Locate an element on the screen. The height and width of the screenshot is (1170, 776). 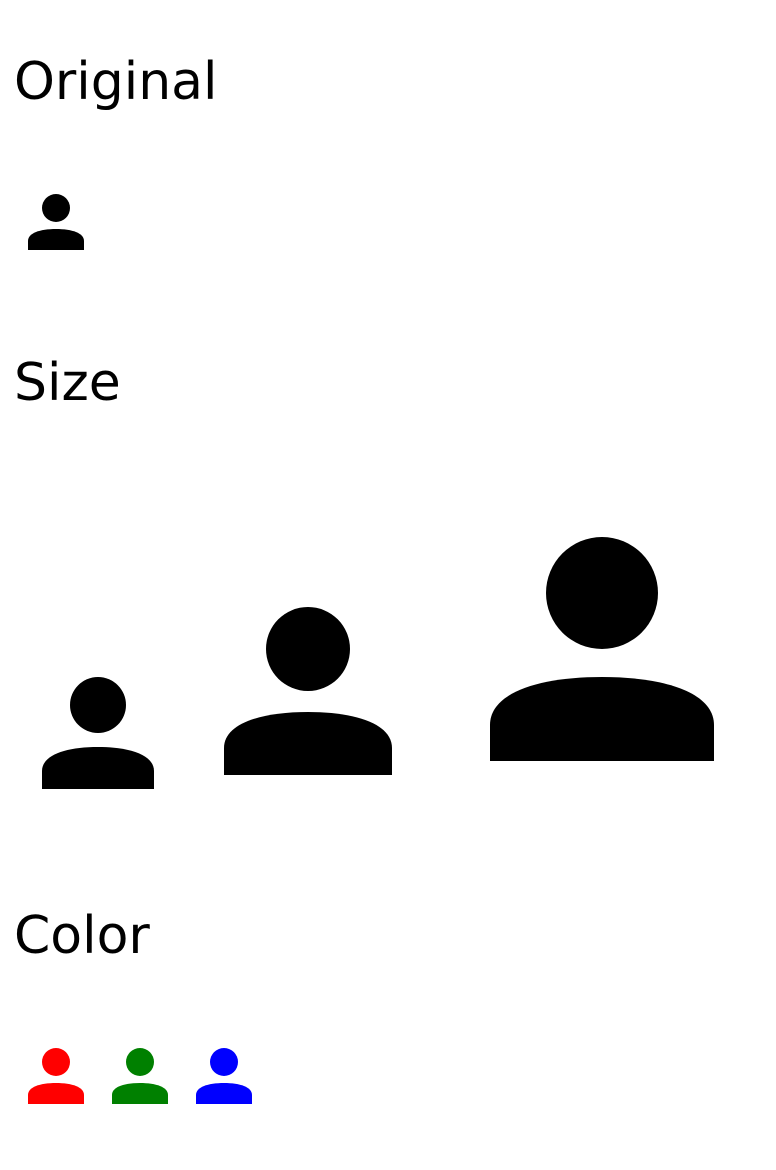
person-icon-medium is located at coordinates (308, 691).